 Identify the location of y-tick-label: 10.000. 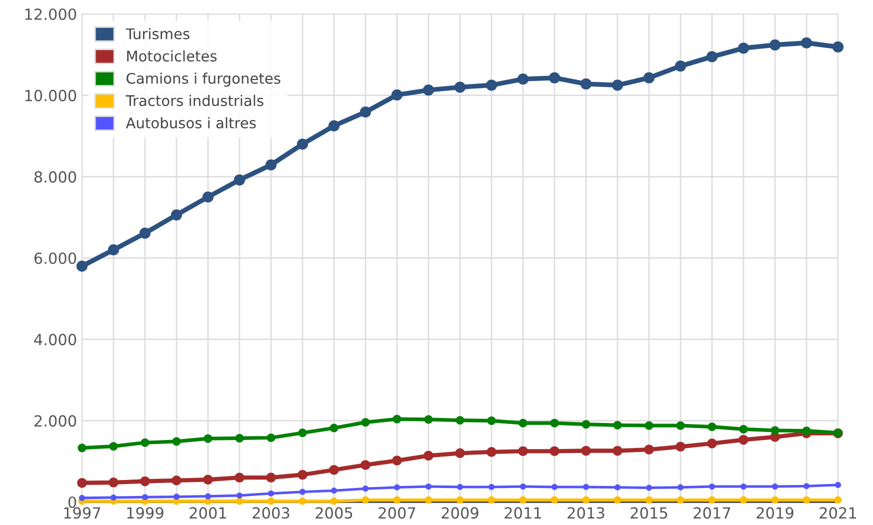
(50, 96).